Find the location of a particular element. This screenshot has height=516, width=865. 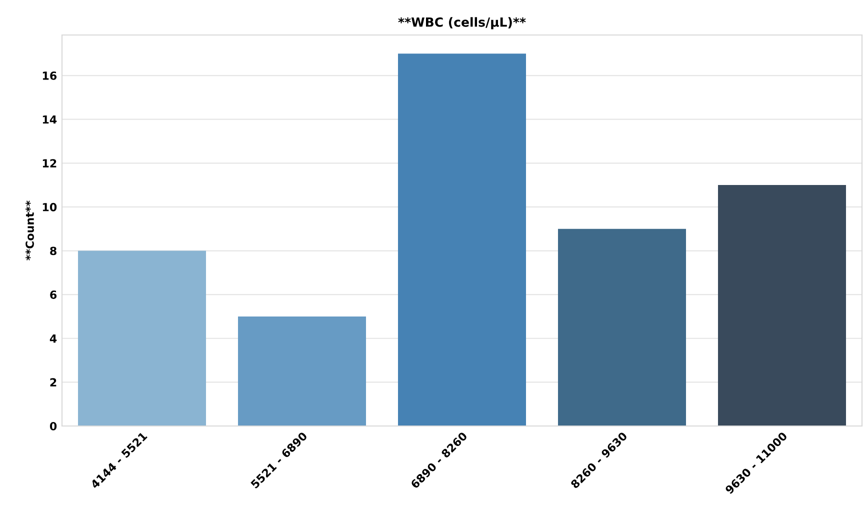

y-tick-label: 10 is located at coordinates (49, 207).